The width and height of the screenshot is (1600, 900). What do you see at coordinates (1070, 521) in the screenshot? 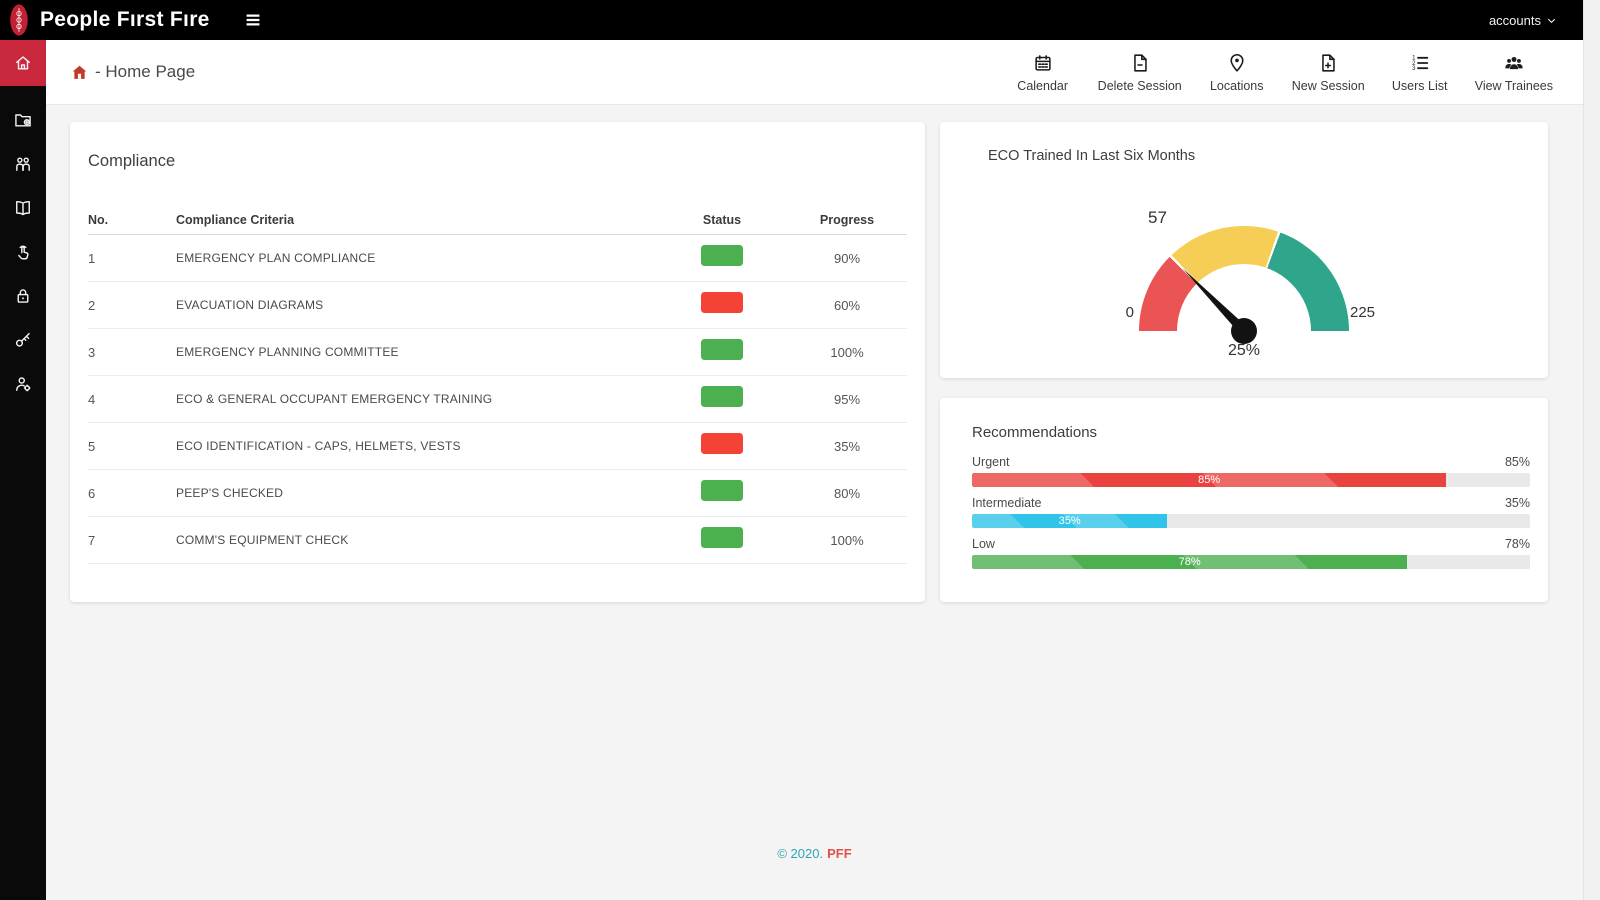
I see `progress-fill: 35%` at bounding box center [1070, 521].